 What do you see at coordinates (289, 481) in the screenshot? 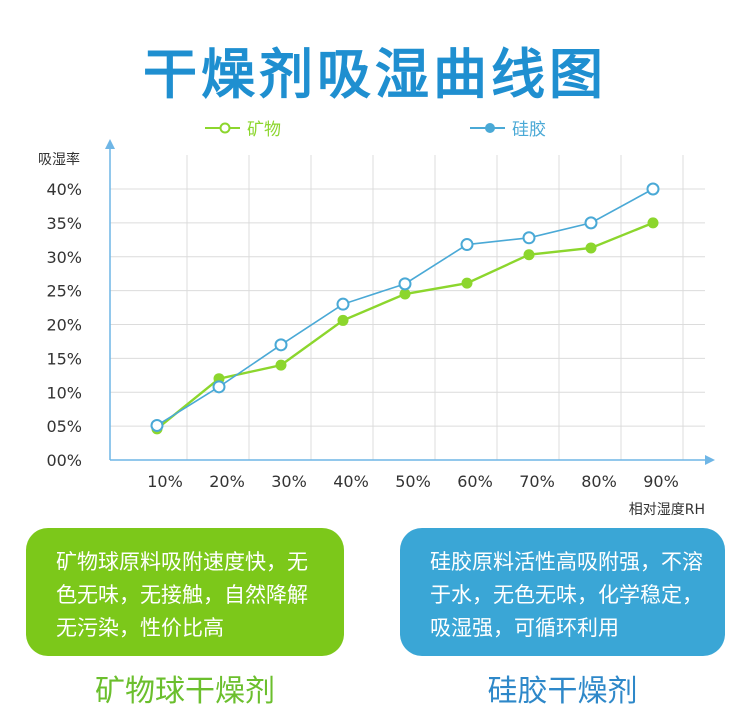
I see `x-tick-label: 30%` at bounding box center [289, 481].